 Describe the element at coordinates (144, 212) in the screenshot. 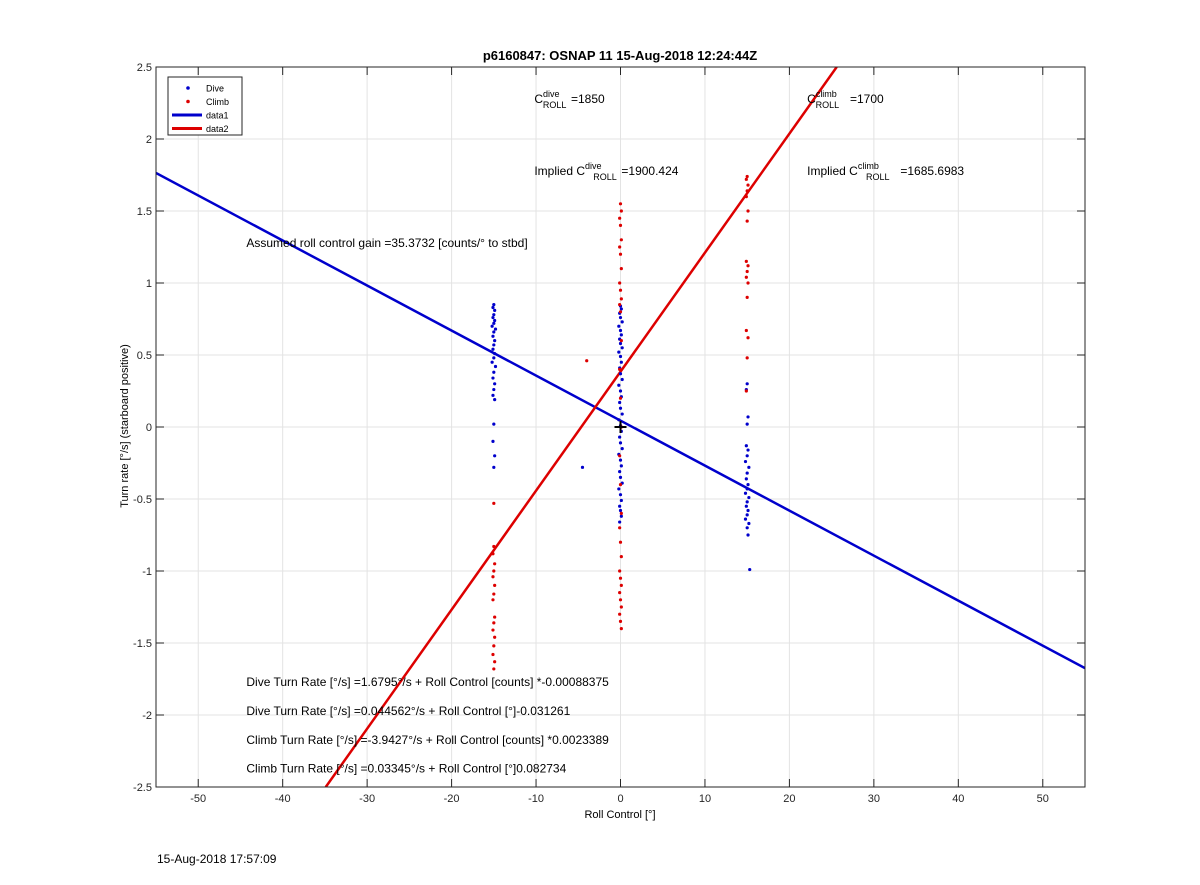

I see `y-tick-label: 1.5` at that location.